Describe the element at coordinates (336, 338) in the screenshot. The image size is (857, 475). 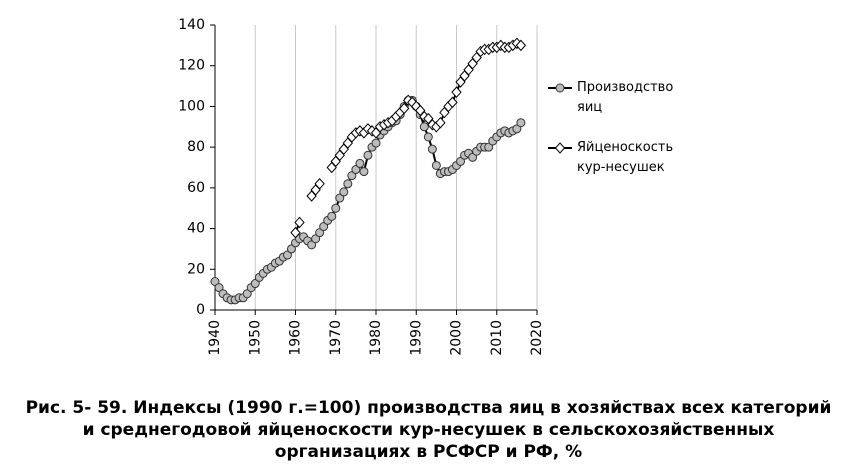
I see `x-tick-label: 1970` at that location.